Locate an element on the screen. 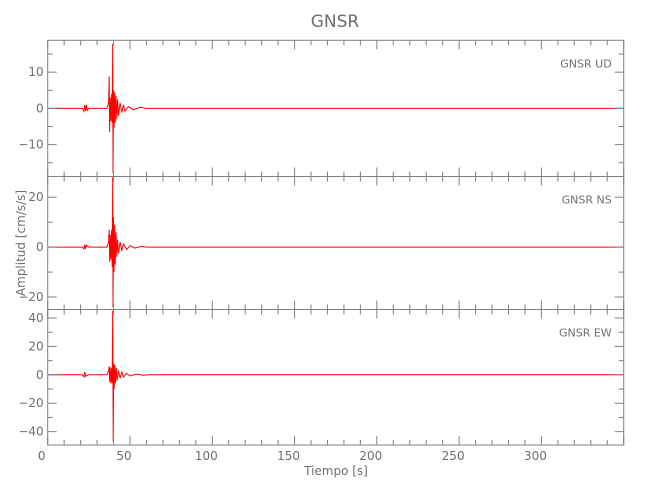  x-tick-label: 150 is located at coordinates (288, 456).